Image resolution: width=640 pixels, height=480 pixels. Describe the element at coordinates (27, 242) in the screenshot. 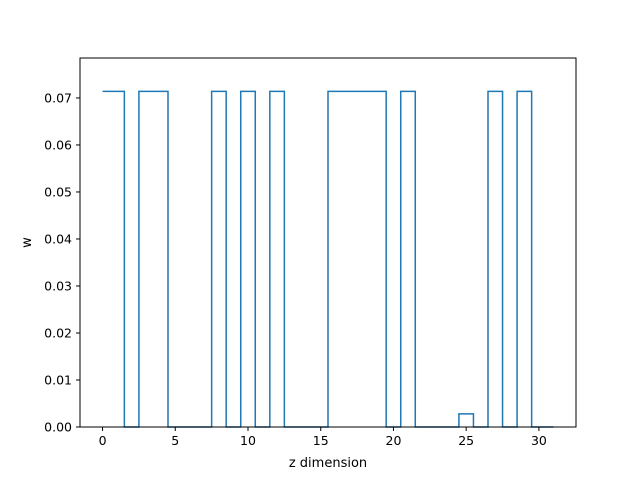

I see `y-axis-label: w` at that location.